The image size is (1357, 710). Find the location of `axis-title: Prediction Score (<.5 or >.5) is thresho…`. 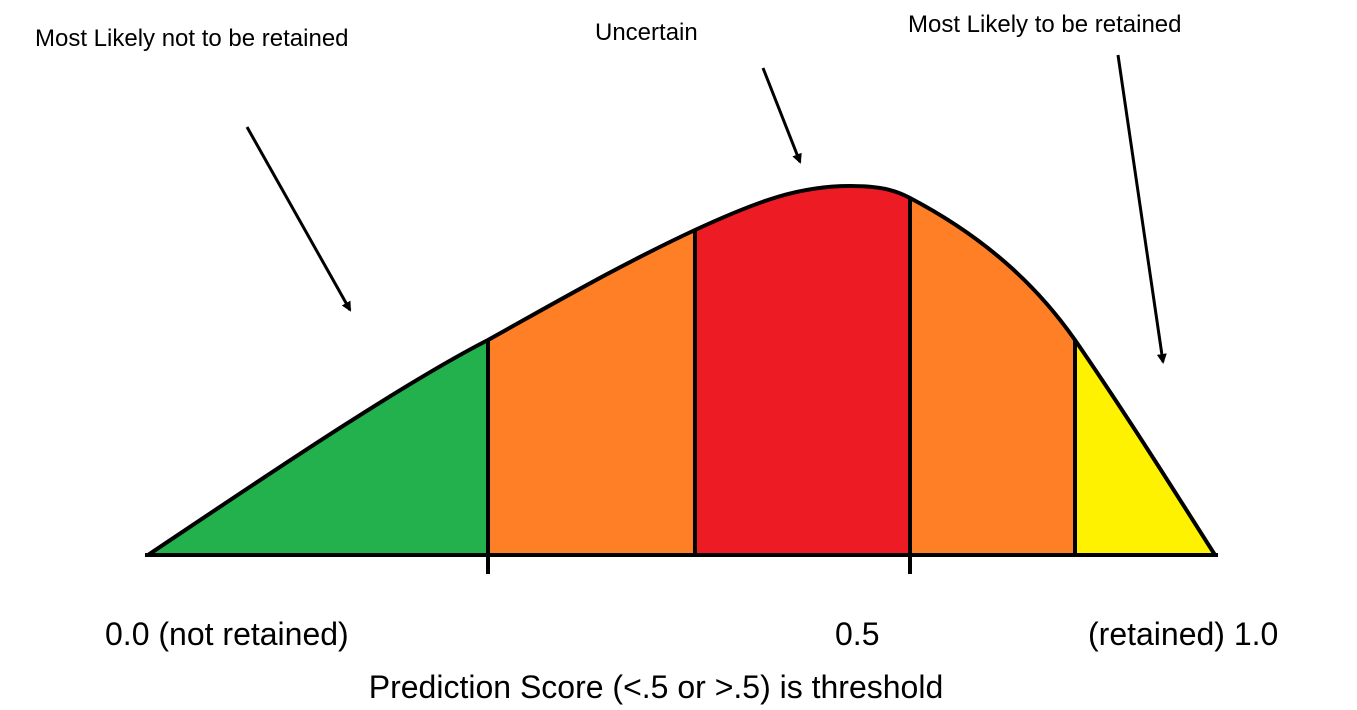

axis-title: Prediction Score (<.5 or >.5) is thresho… is located at coordinates (656, 687).